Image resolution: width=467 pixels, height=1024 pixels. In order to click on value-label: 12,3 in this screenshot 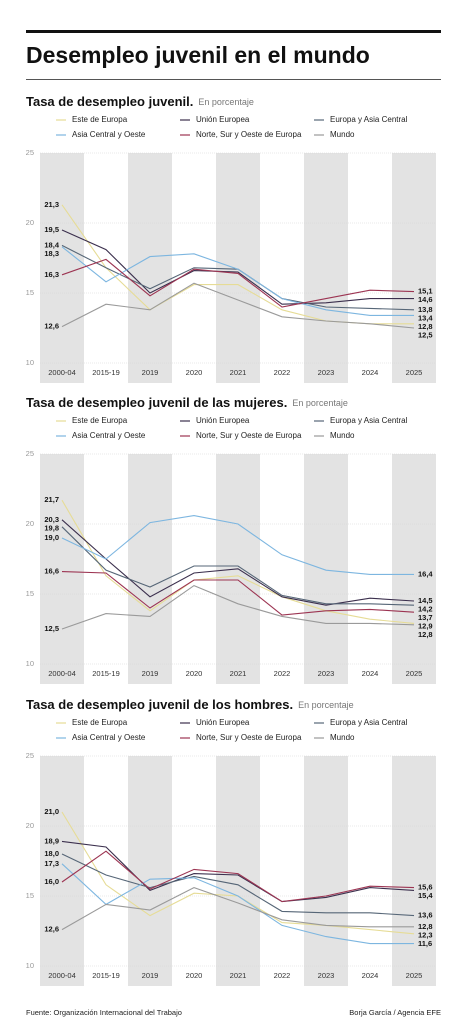, I will do `click(425, 934)`.